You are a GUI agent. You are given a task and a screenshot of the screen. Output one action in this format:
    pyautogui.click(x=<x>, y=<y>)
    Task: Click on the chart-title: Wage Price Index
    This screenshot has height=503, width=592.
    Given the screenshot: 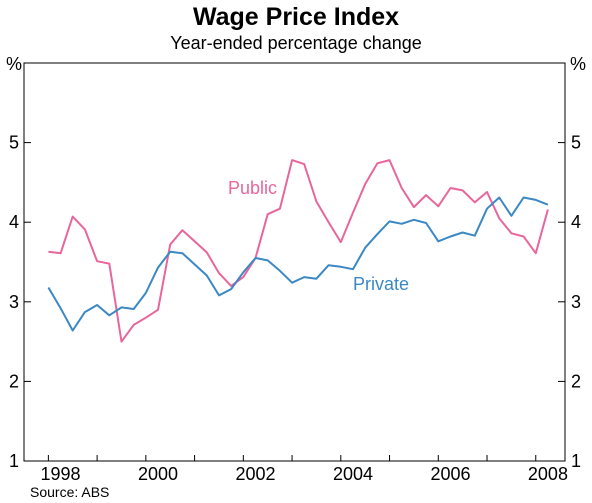 What is the action you would take?
    pyautogui.click(x=296, y=17)
    